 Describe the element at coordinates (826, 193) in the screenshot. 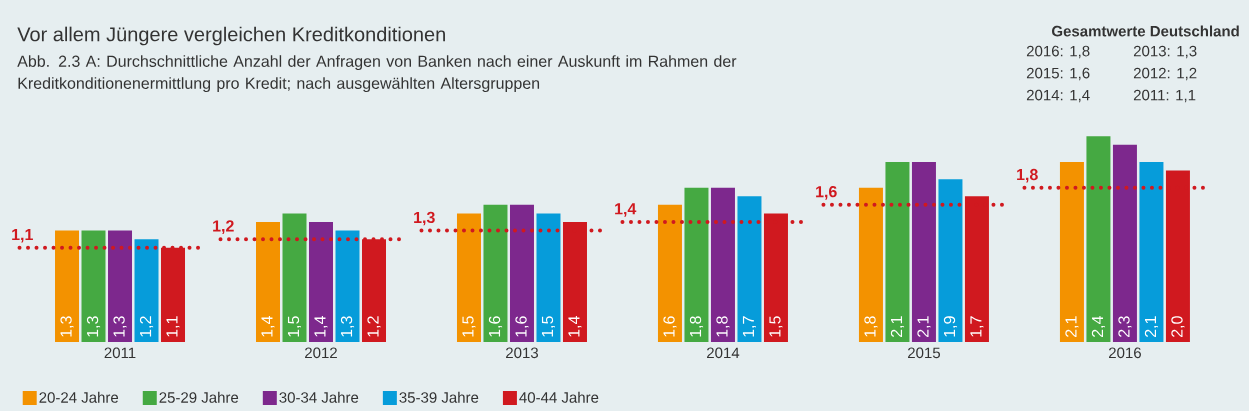

I see `ref-line-label: 1,6` at that location.